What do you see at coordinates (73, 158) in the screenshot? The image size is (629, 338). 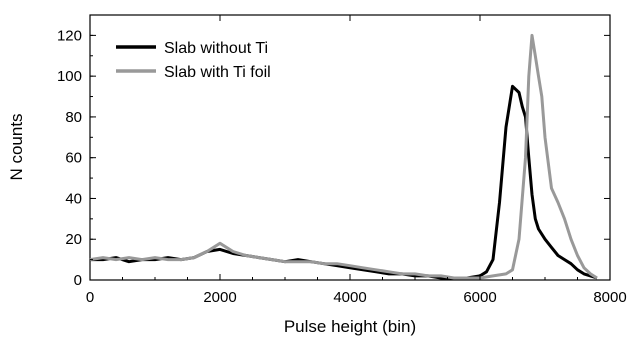 I see `y-tick-label: 60` at bounding box center [73, 158].